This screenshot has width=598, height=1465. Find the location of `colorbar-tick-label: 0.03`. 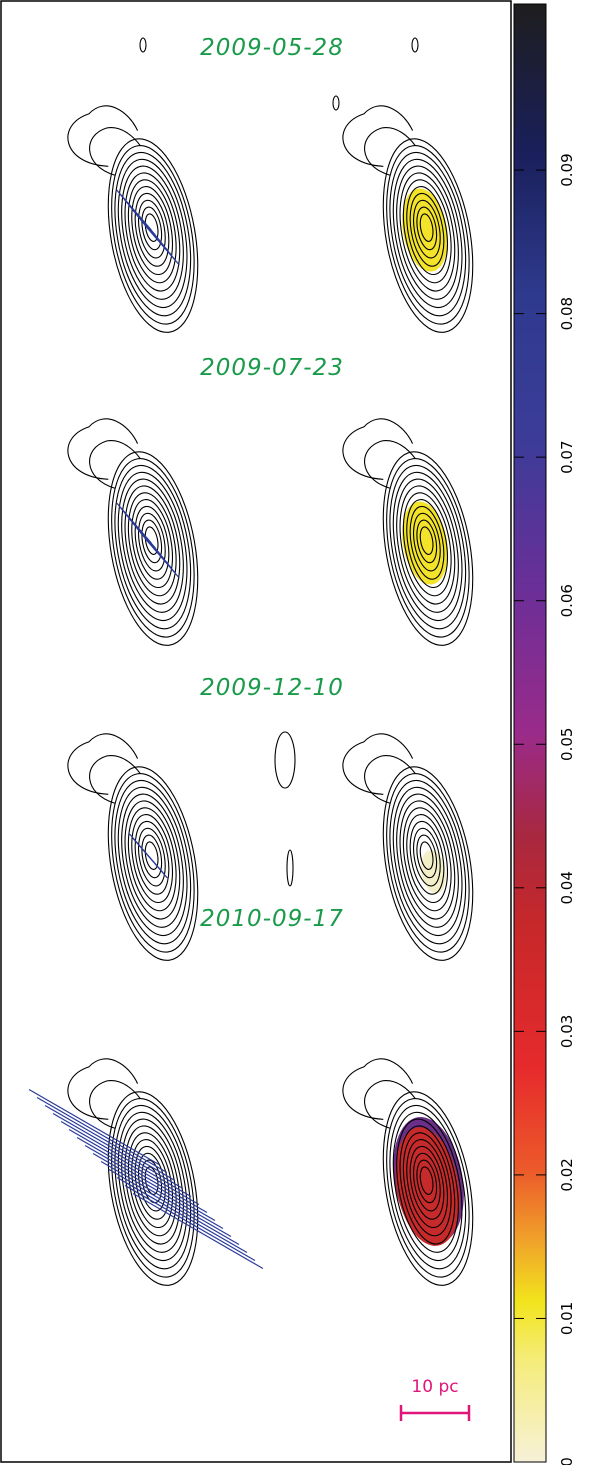

colorbar-tick-label: 0.03 is located at coordinates (567, 1031).